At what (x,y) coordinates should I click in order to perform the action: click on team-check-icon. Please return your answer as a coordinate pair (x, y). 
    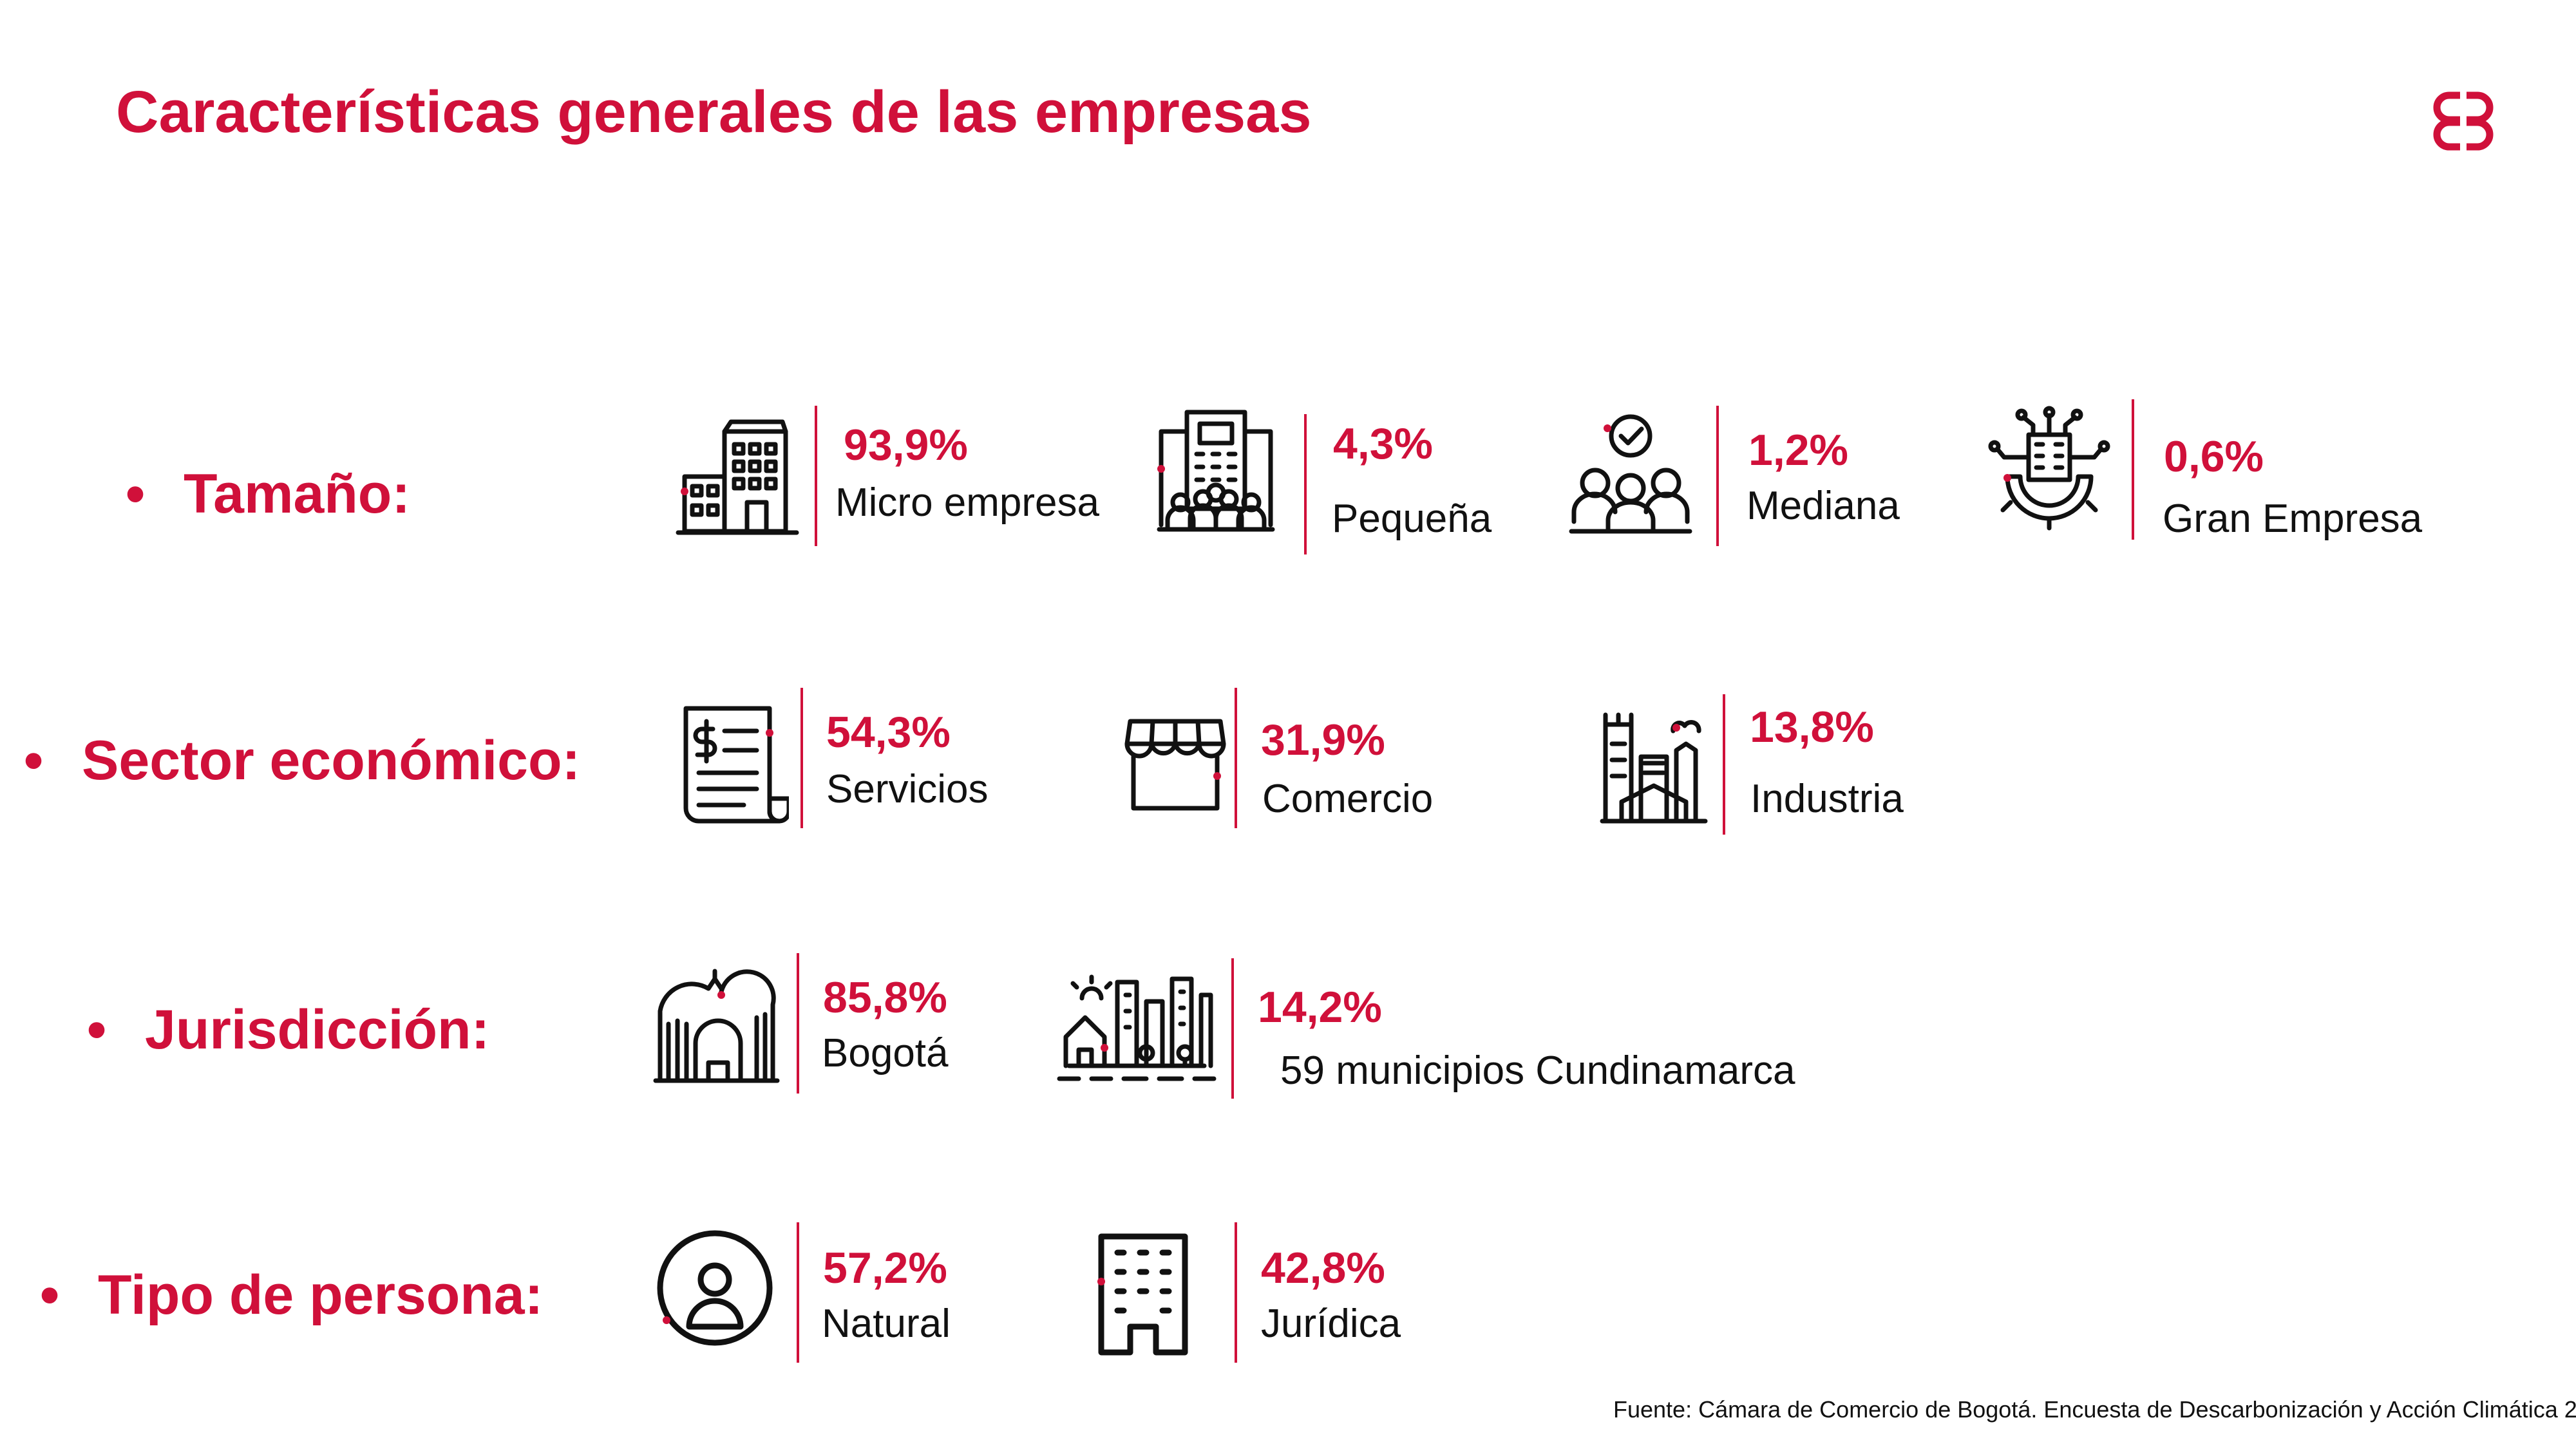
    Looking at the image, I should click on (1630, 474).